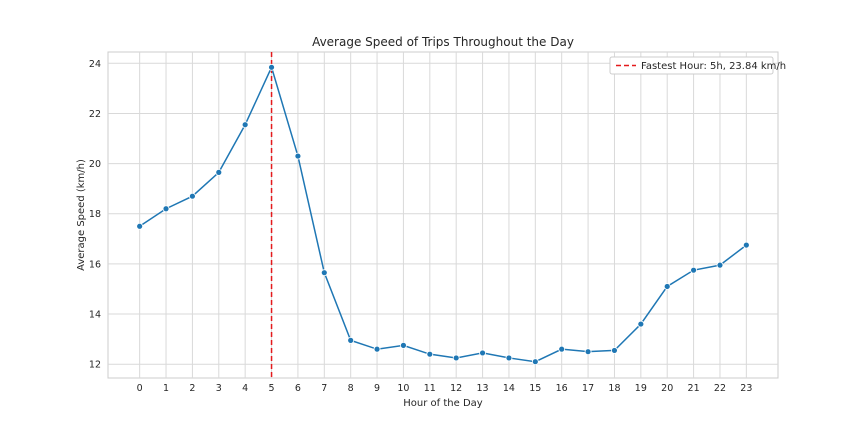 The height and width of the screenshot is (432, 864). I want to click on y-tick-label: 20, so click(95, 164).